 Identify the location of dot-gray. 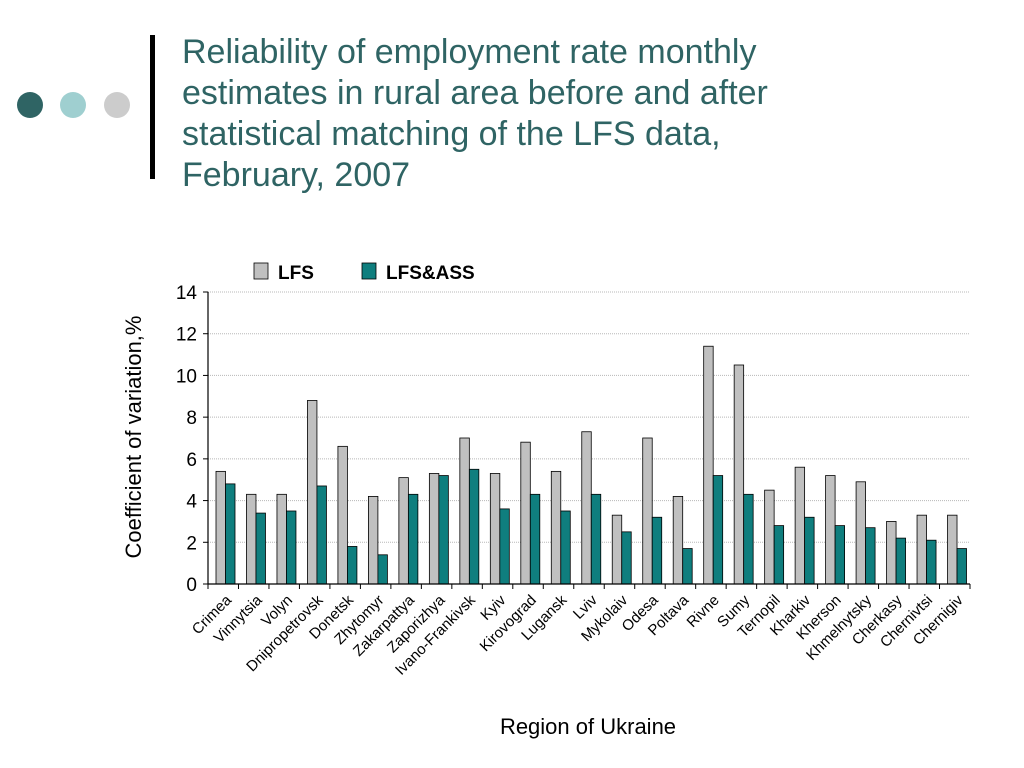
(117, 105).